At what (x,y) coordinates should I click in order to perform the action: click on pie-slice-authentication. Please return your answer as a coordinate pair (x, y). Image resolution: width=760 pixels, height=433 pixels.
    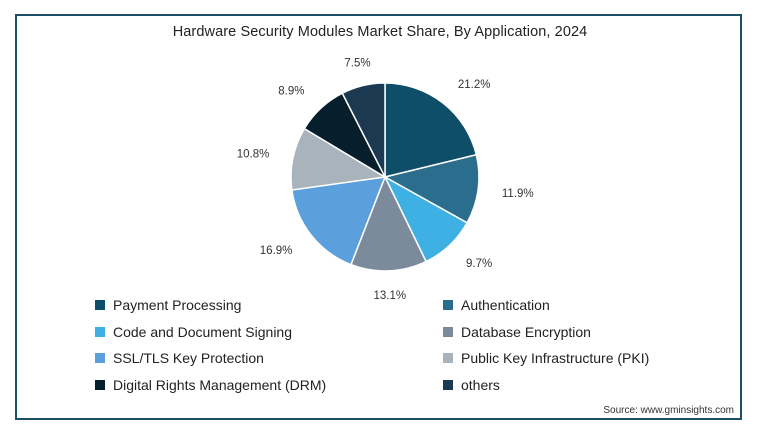
    Looking at the image, I should click on (431, 188).